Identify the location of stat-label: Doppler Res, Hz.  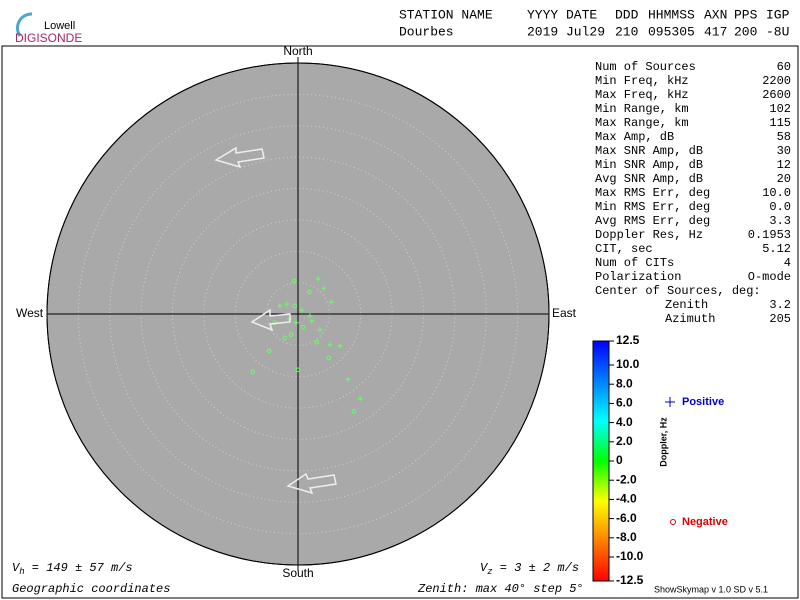
(649, 235).